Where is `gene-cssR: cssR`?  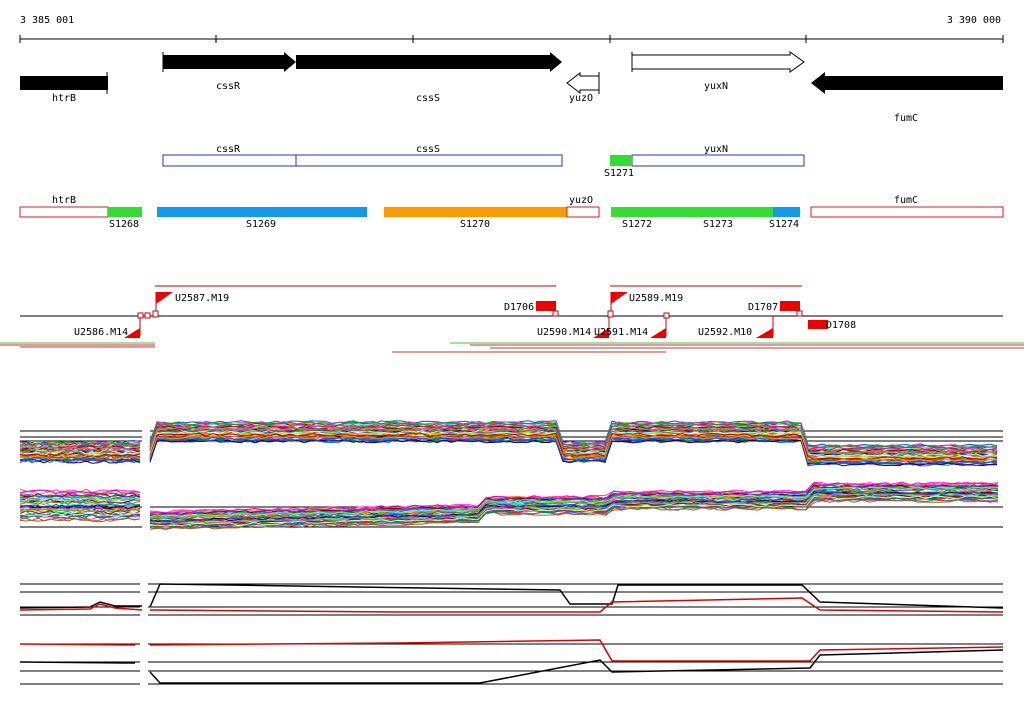
gene-cssR: cssR is located at coordinates (229, 72).